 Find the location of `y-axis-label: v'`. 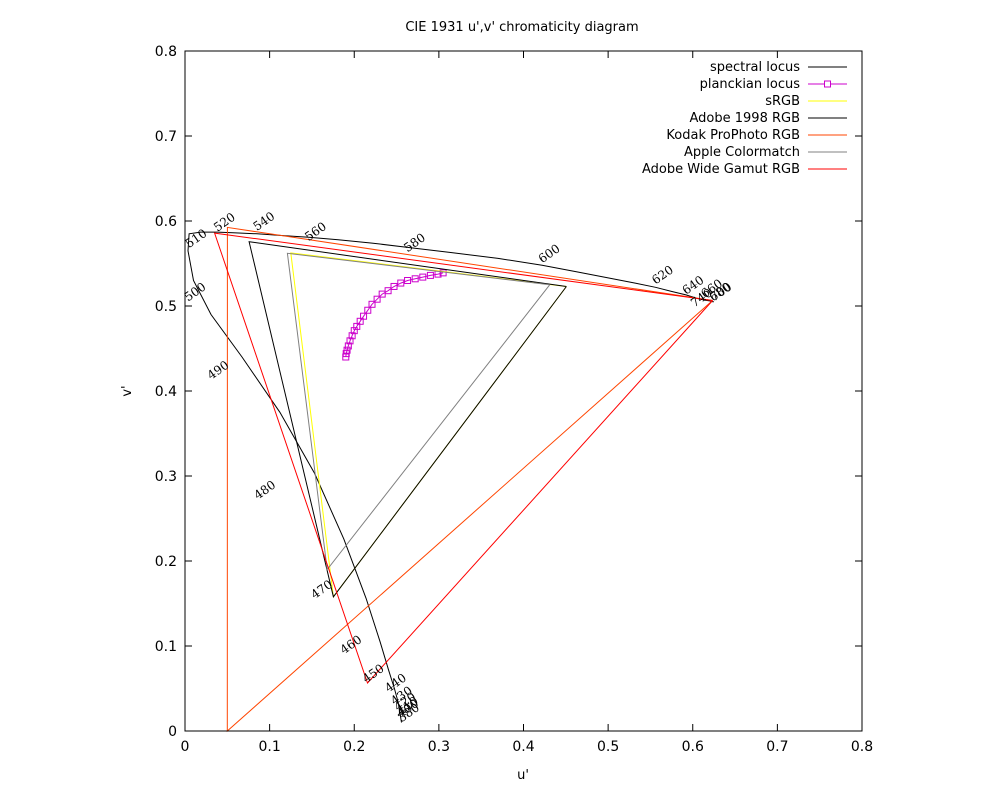

y-axis-label: v' is located at coordinates (127, 390).